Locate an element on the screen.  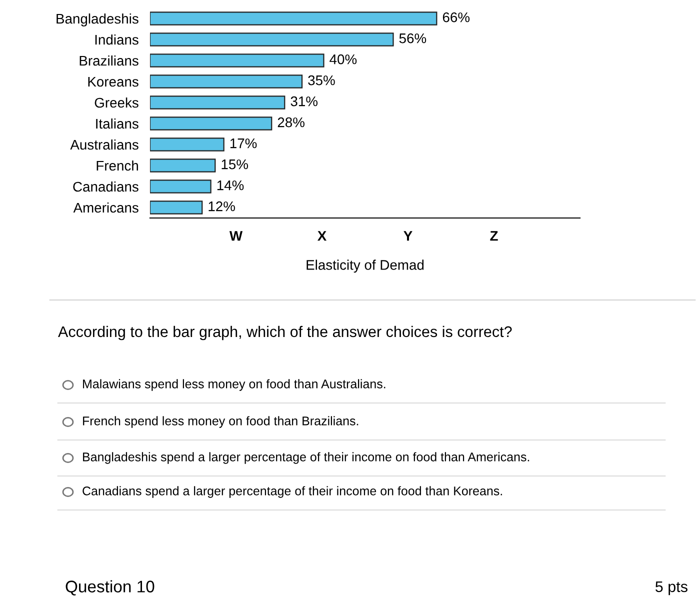
y-tick-label: Greeks is located at coordinates (116, 102).